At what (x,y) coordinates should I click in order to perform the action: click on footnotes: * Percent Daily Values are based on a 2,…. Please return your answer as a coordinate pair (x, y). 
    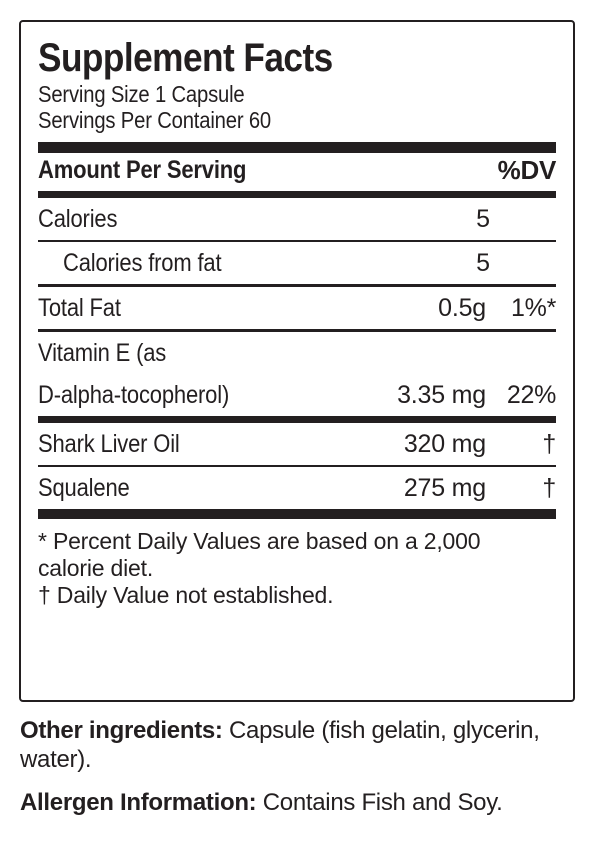
    Looking at the image, I should click on (288, 568).